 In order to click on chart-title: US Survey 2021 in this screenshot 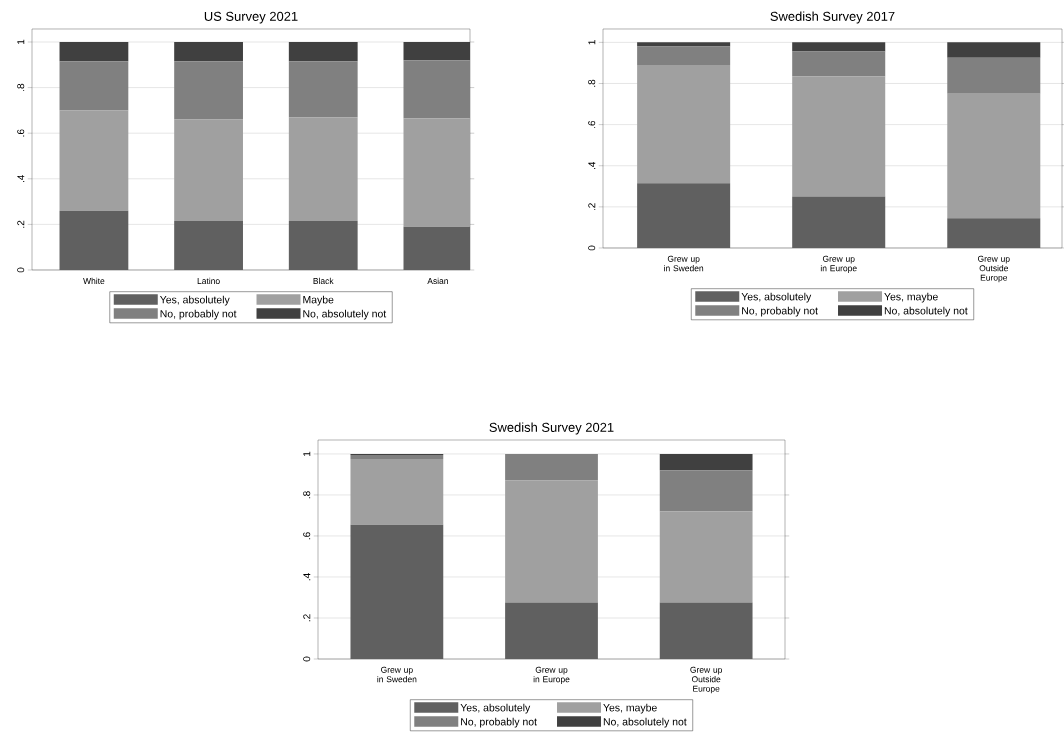, I will do `click(251, 17)`.